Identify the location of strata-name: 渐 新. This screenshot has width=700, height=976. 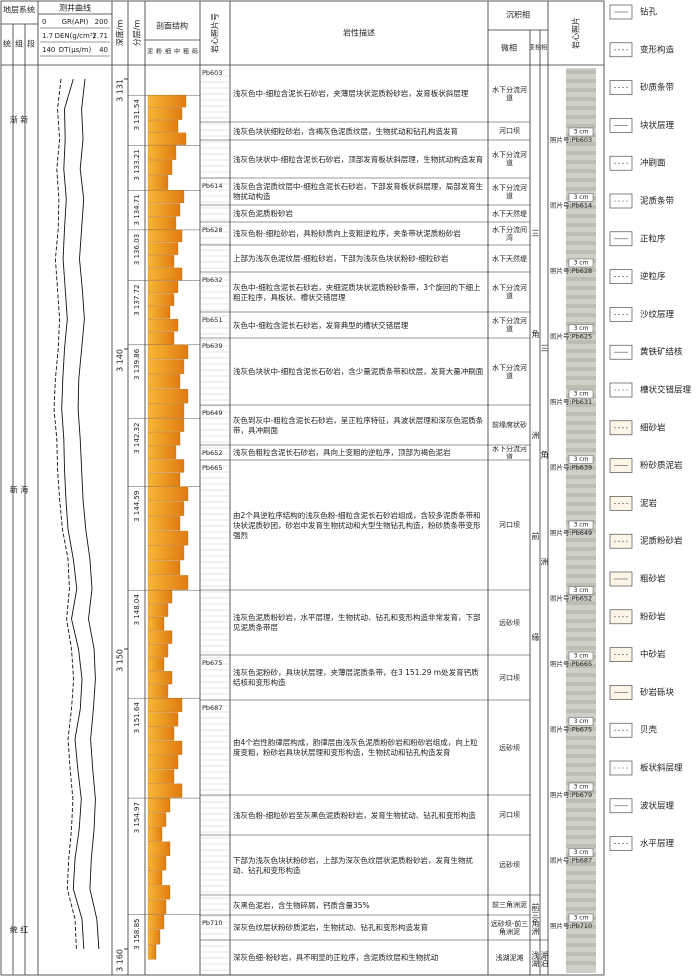
(19, 120).